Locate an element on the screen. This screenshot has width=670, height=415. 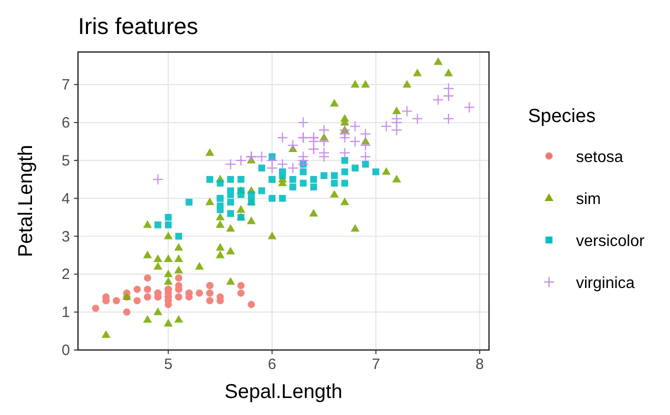
legend-label: sim is located at coordinates (588, 199).